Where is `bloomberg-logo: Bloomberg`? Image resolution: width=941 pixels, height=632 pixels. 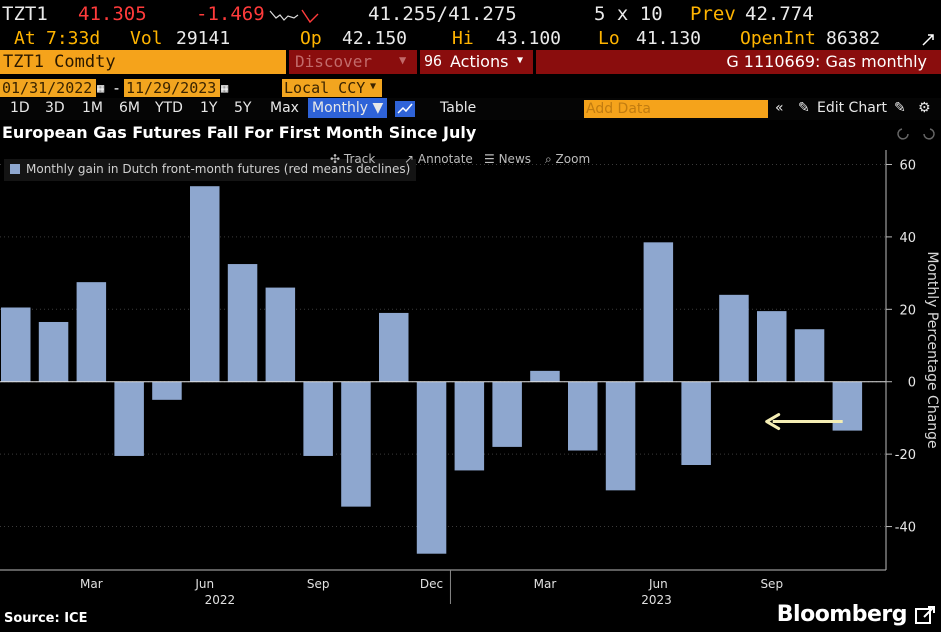
bloomberg-logo: Bloomberg is located at coordinates (842, 614).